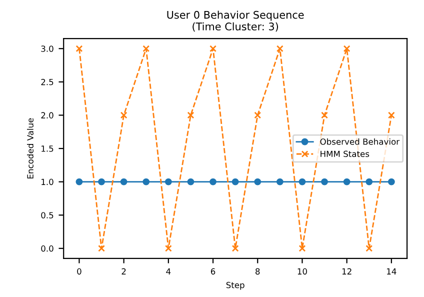  What do you see at coordinates (47, 82) in the screenshot?
I see `y-tick-label: 2.5` at bounding box center [47, 82].